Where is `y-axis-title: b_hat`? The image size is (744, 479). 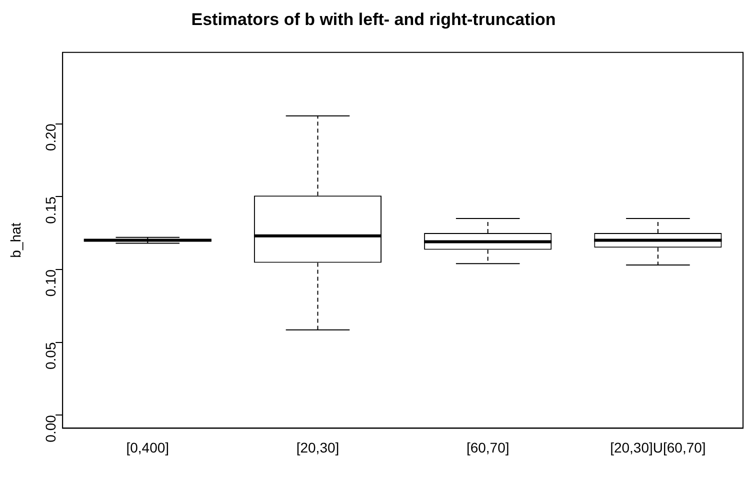
y-axis-title: b_hat is located at coordinates (15, 240).